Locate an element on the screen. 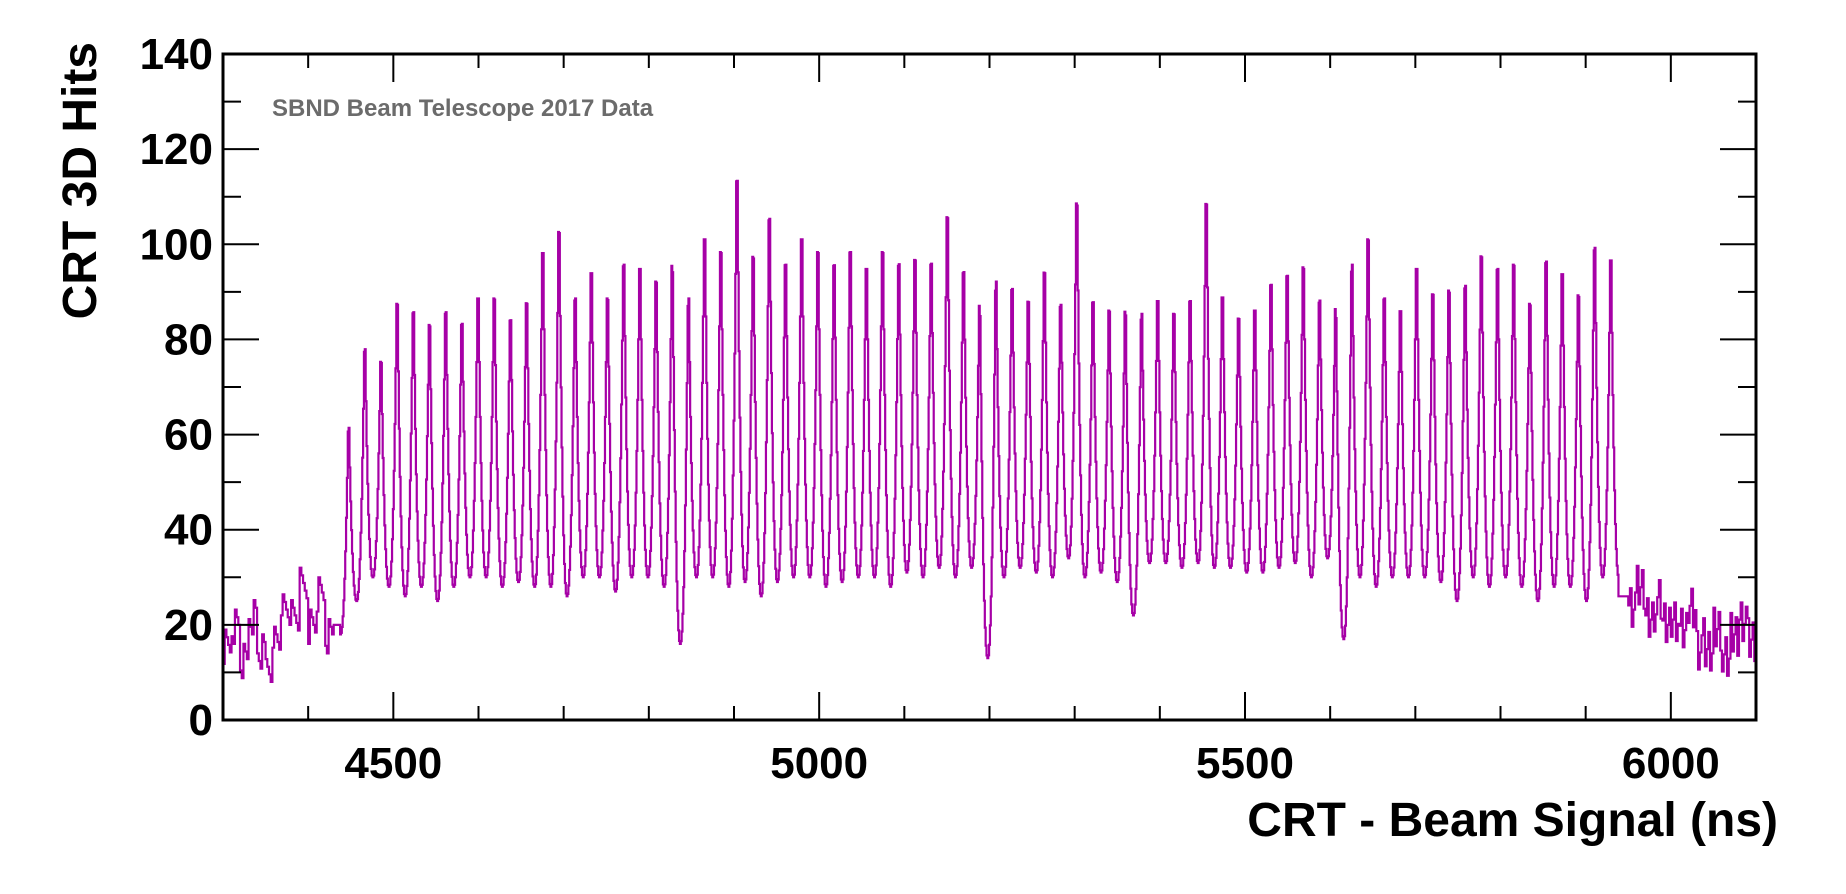 This screenshot has height=894, width=1846. y-tick-label: 0 is located at coordinates (201, 720).